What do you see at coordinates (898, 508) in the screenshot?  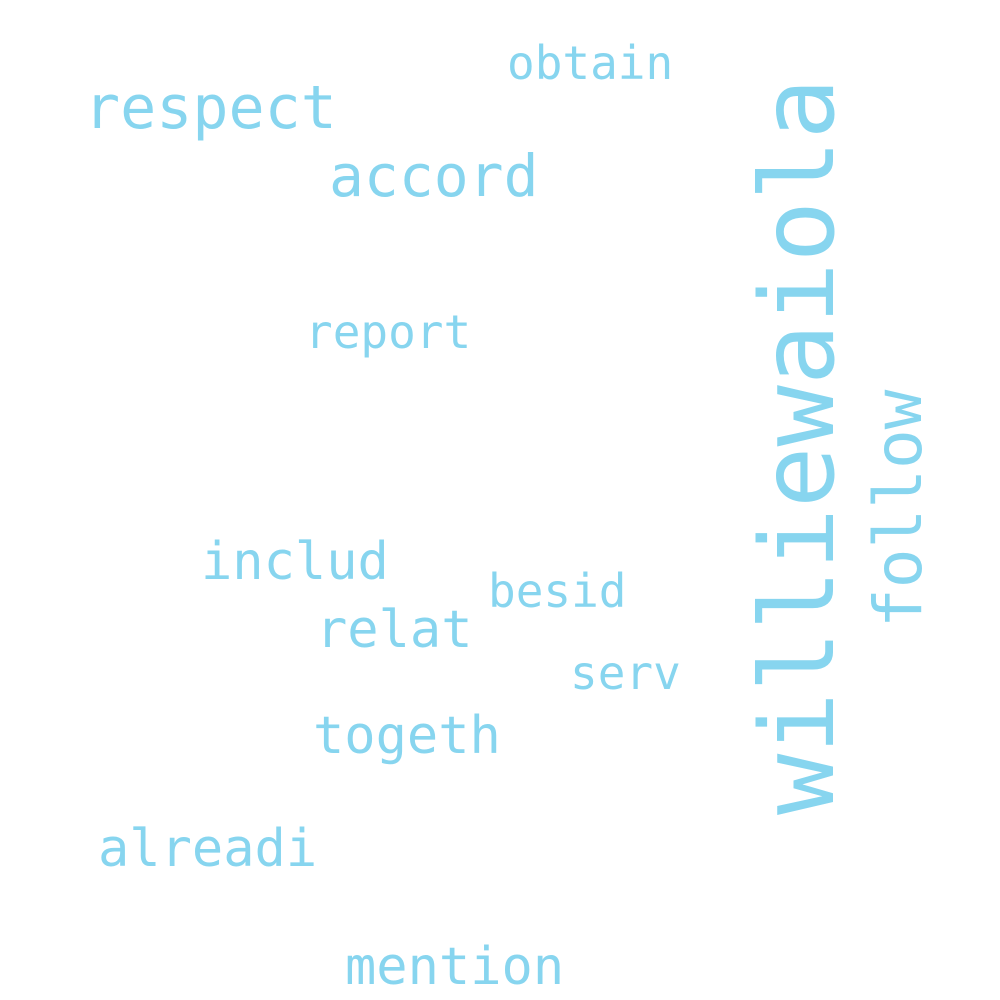 I see `word-follow: follow` at bounding box center [898, 508].